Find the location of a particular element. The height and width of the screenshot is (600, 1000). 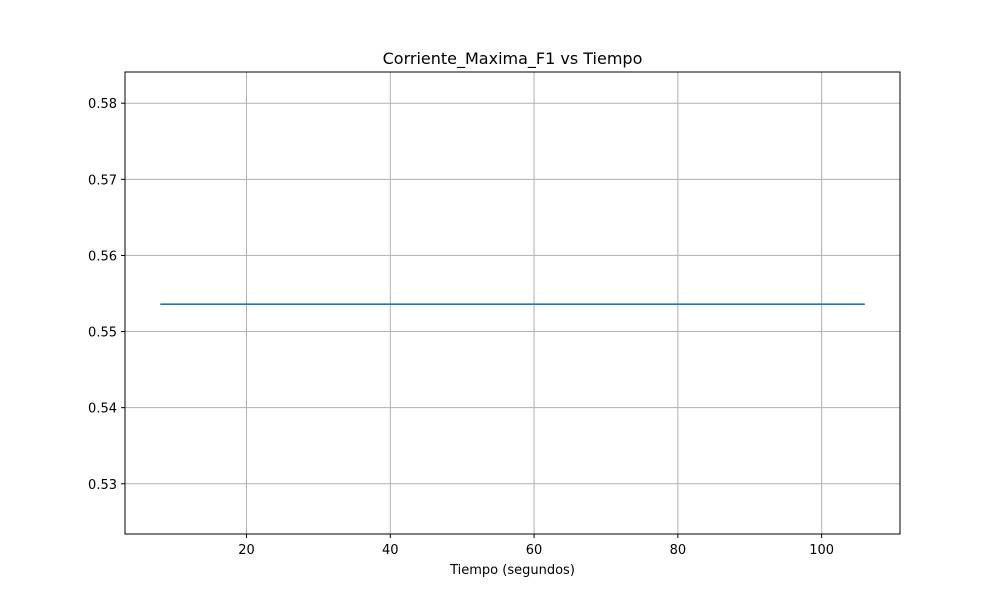

x-tick-label: 40 is located at coordinates (390, 550).